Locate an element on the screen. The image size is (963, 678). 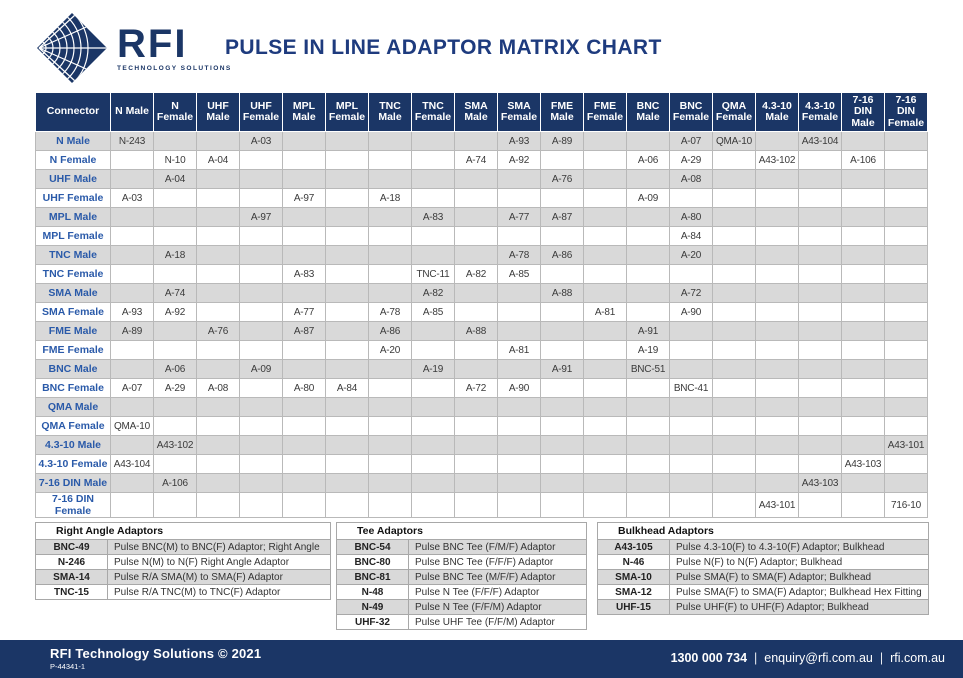
matrix-cell: A-09 is located at coordinates (261, 369).